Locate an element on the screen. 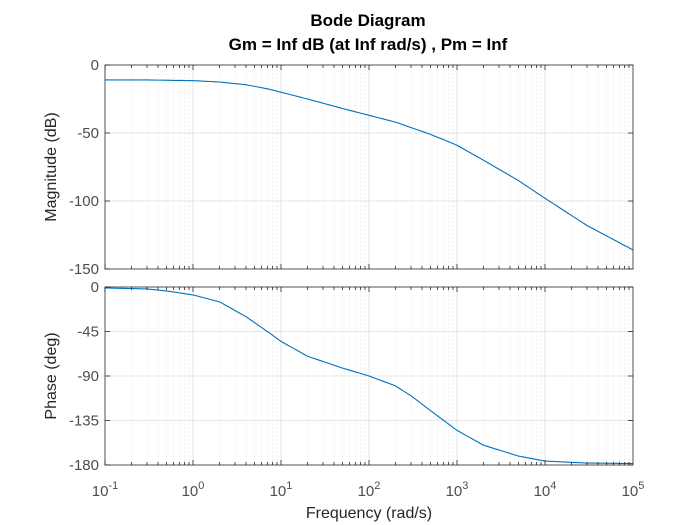 The height and width of the screenshot is (525, 700). x-tick-label: 10³ is located at coordinates (457, 490).